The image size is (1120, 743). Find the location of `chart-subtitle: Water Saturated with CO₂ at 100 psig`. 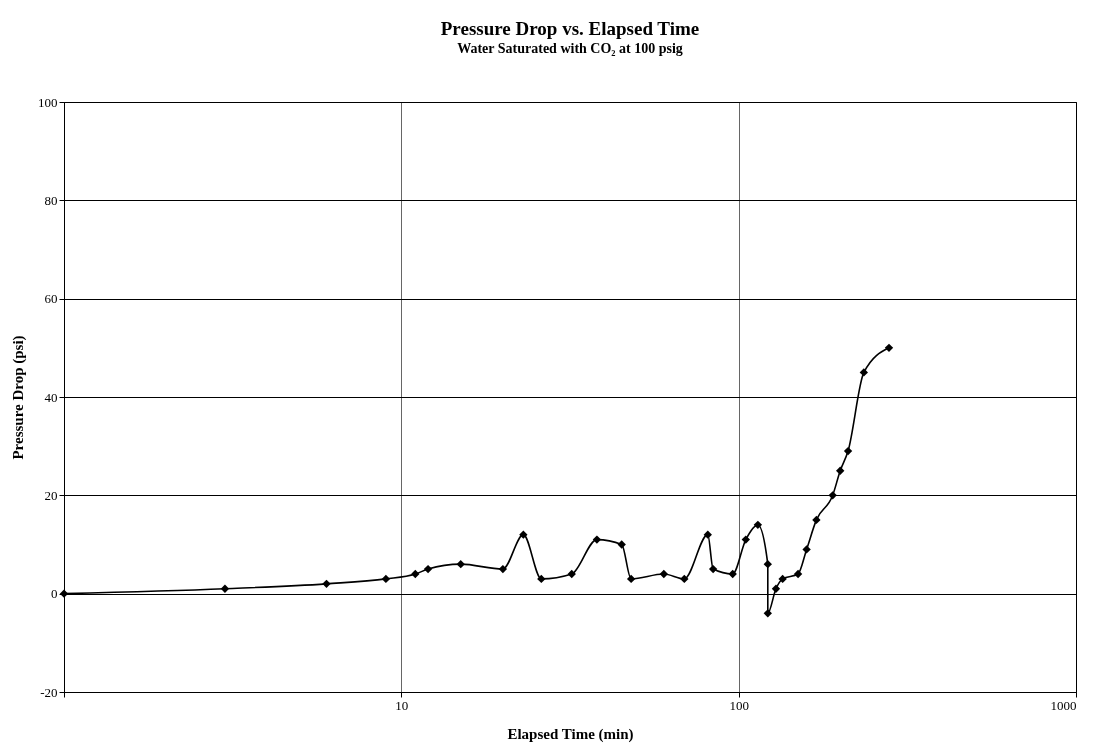

chart-subtitle: Water Saturated with CO₂ at 100 psig is located at coordinates (570, 48).